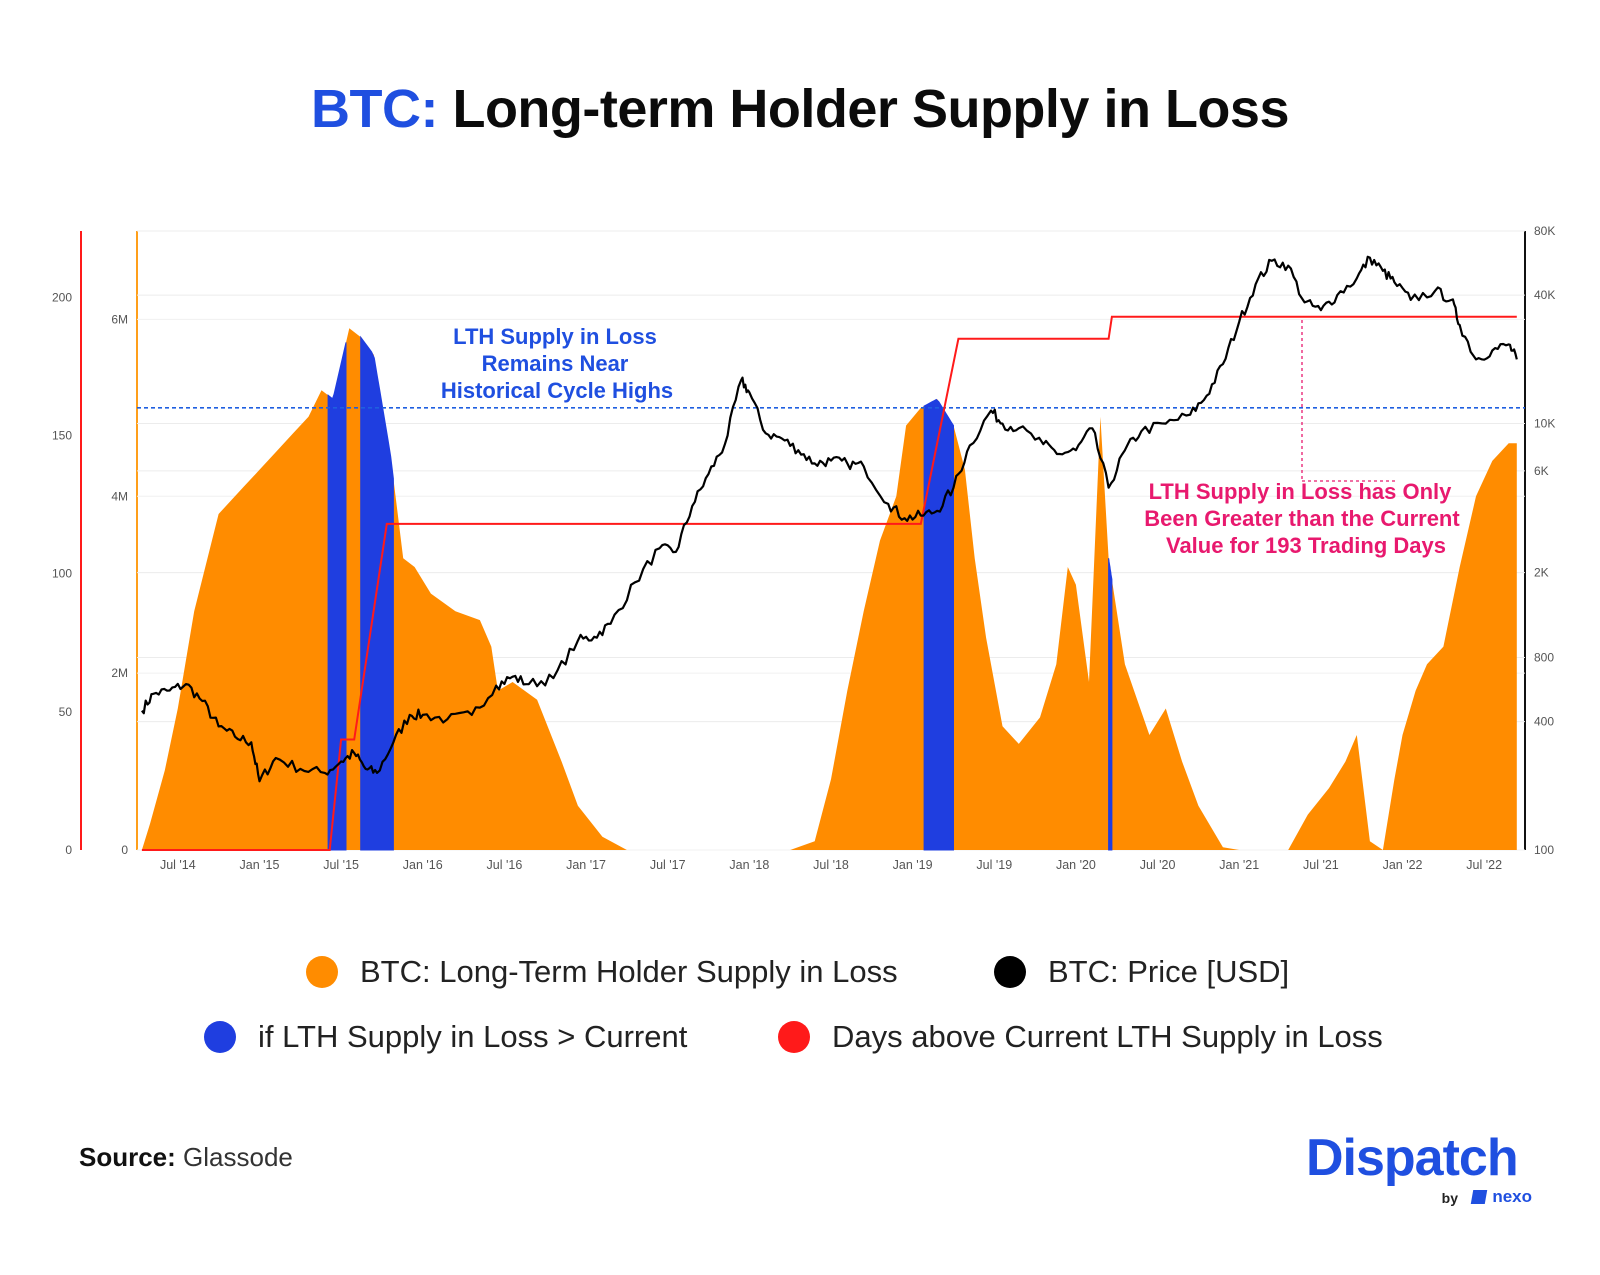 This screenshot has width=1600, height=1275. Describe the element at coordinates (913, 865) in the screenshot. I see `x-axis-tick-label: Jan '19` at that location.